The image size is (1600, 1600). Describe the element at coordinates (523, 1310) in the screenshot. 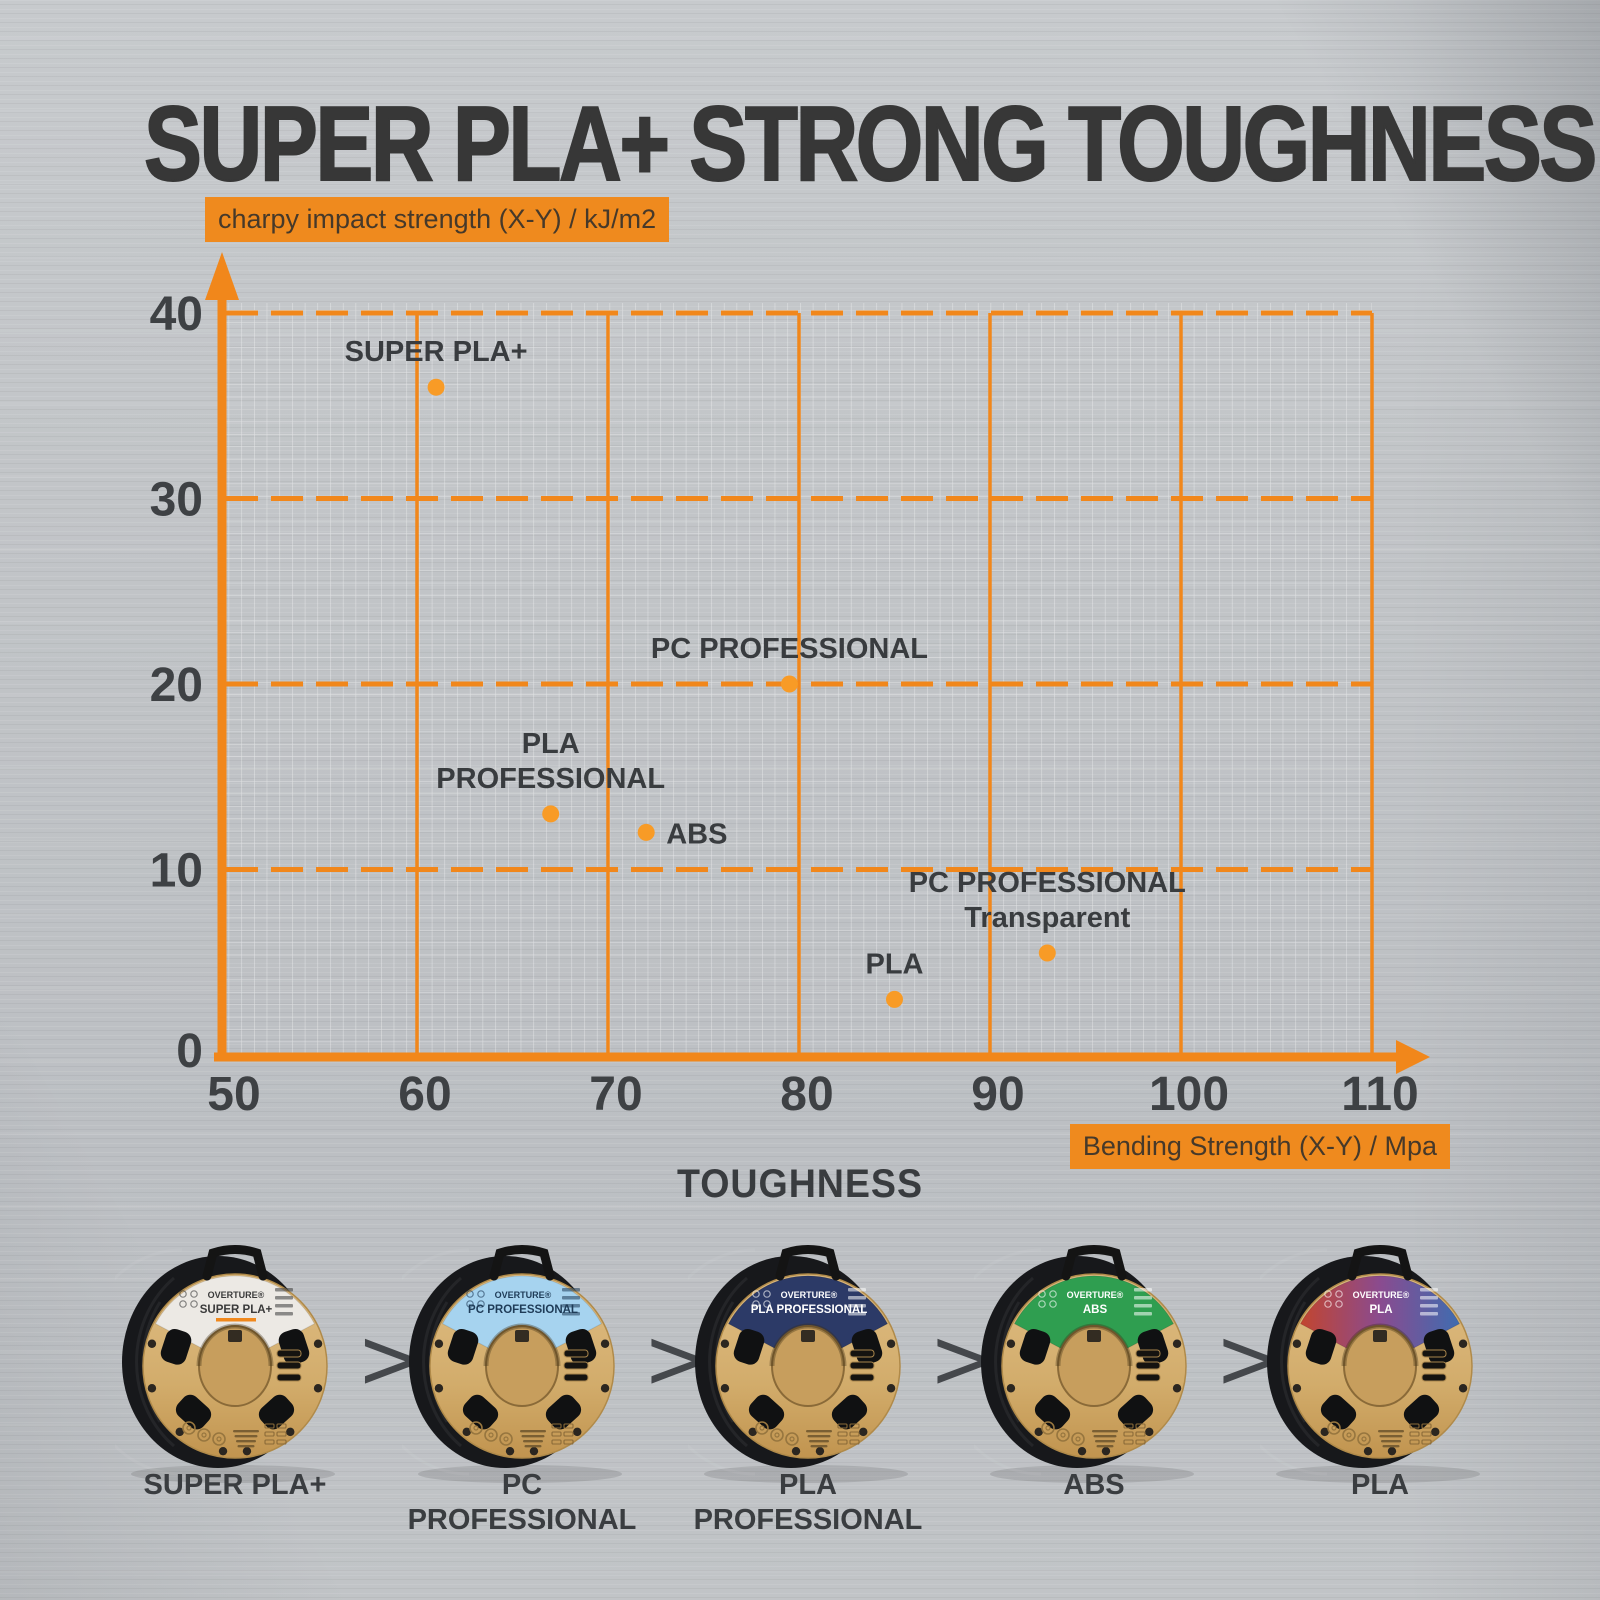

I see `spool-material-text: PC PROFESSIONAL` at that location.